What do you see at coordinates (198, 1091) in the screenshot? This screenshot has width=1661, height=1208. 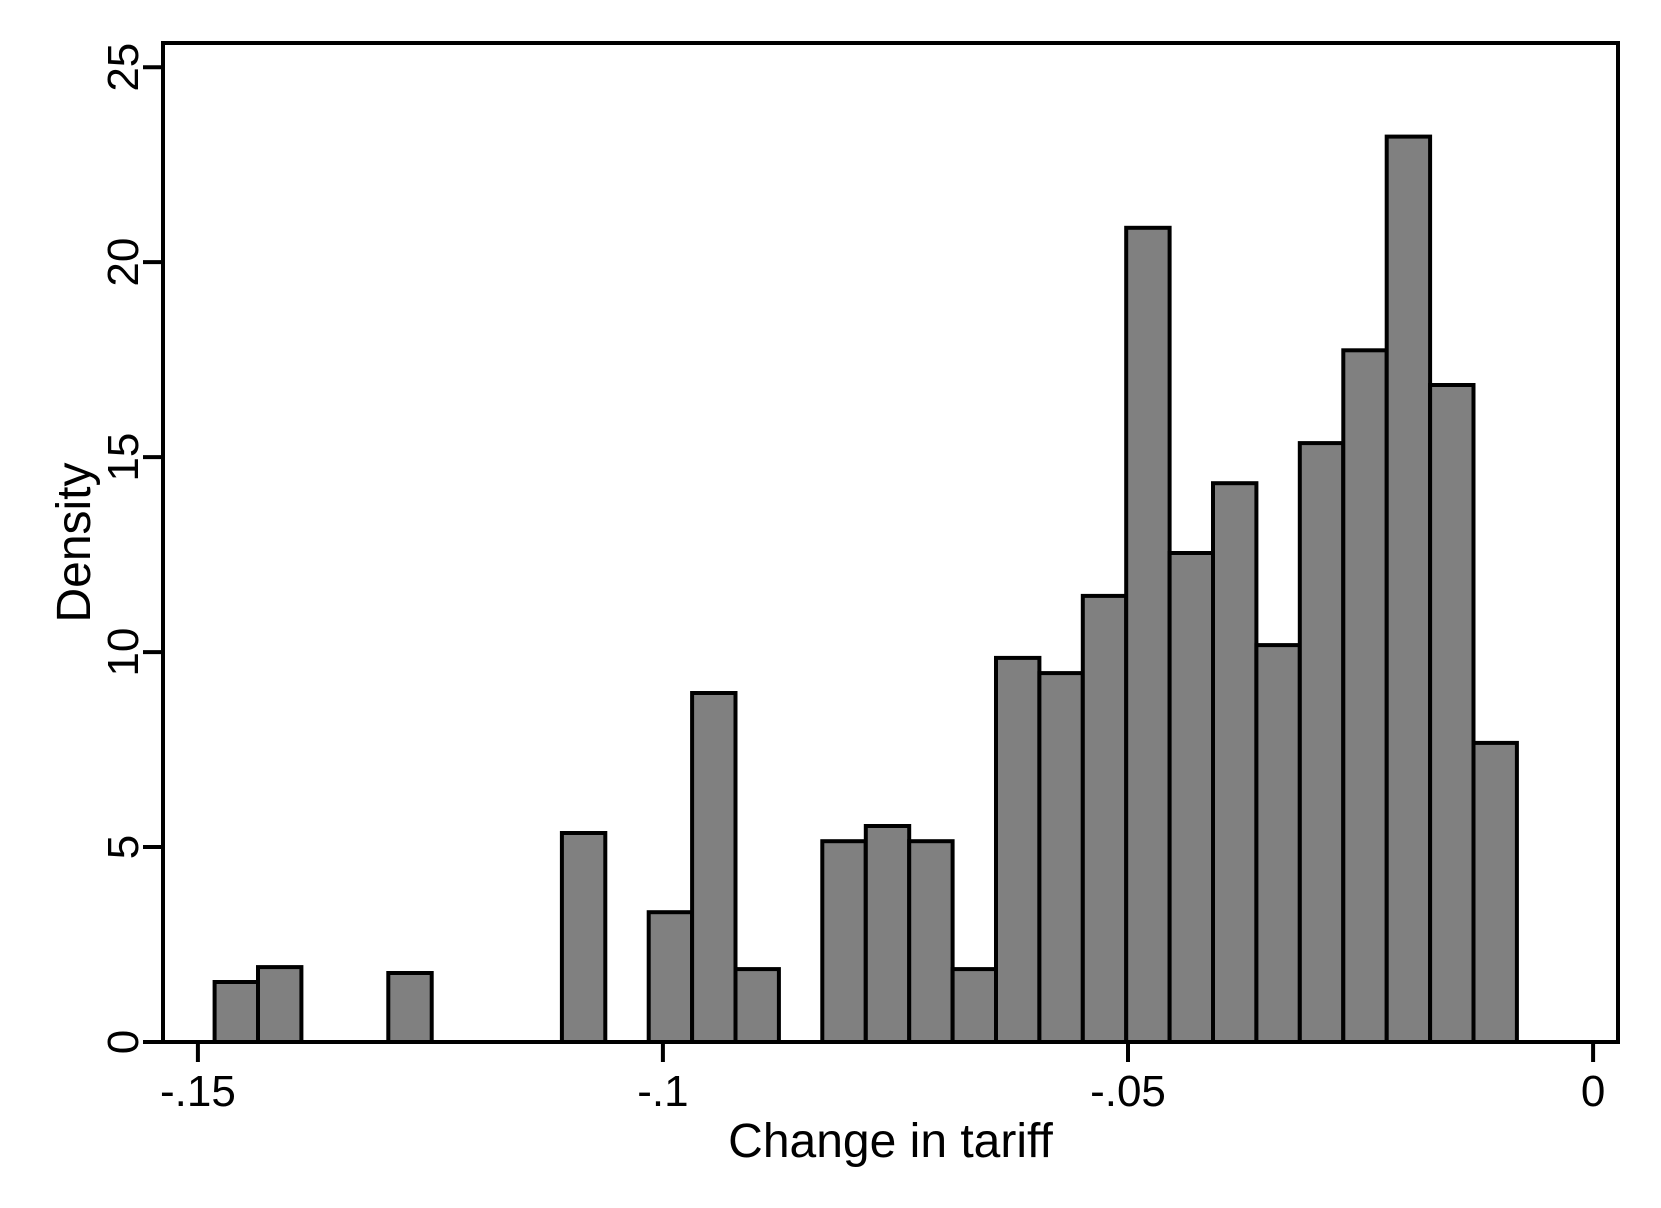 I see `x-tick-label: -.15` at bounding box center [198, 1091].